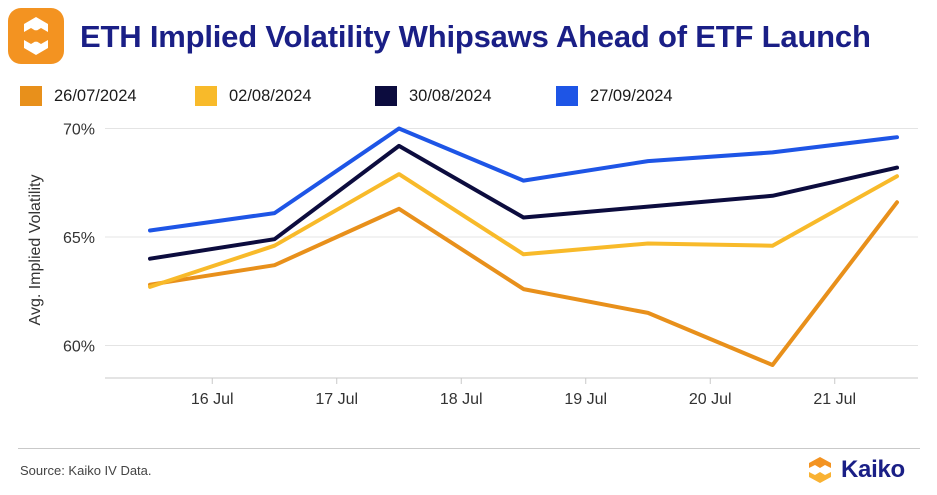 The width and height of the screenshot is (937, 495). What do you see at coordinates (450, 95) in the screenshot?
I see `legend-label: 30/08/2024` at bounding box center [450, 95].